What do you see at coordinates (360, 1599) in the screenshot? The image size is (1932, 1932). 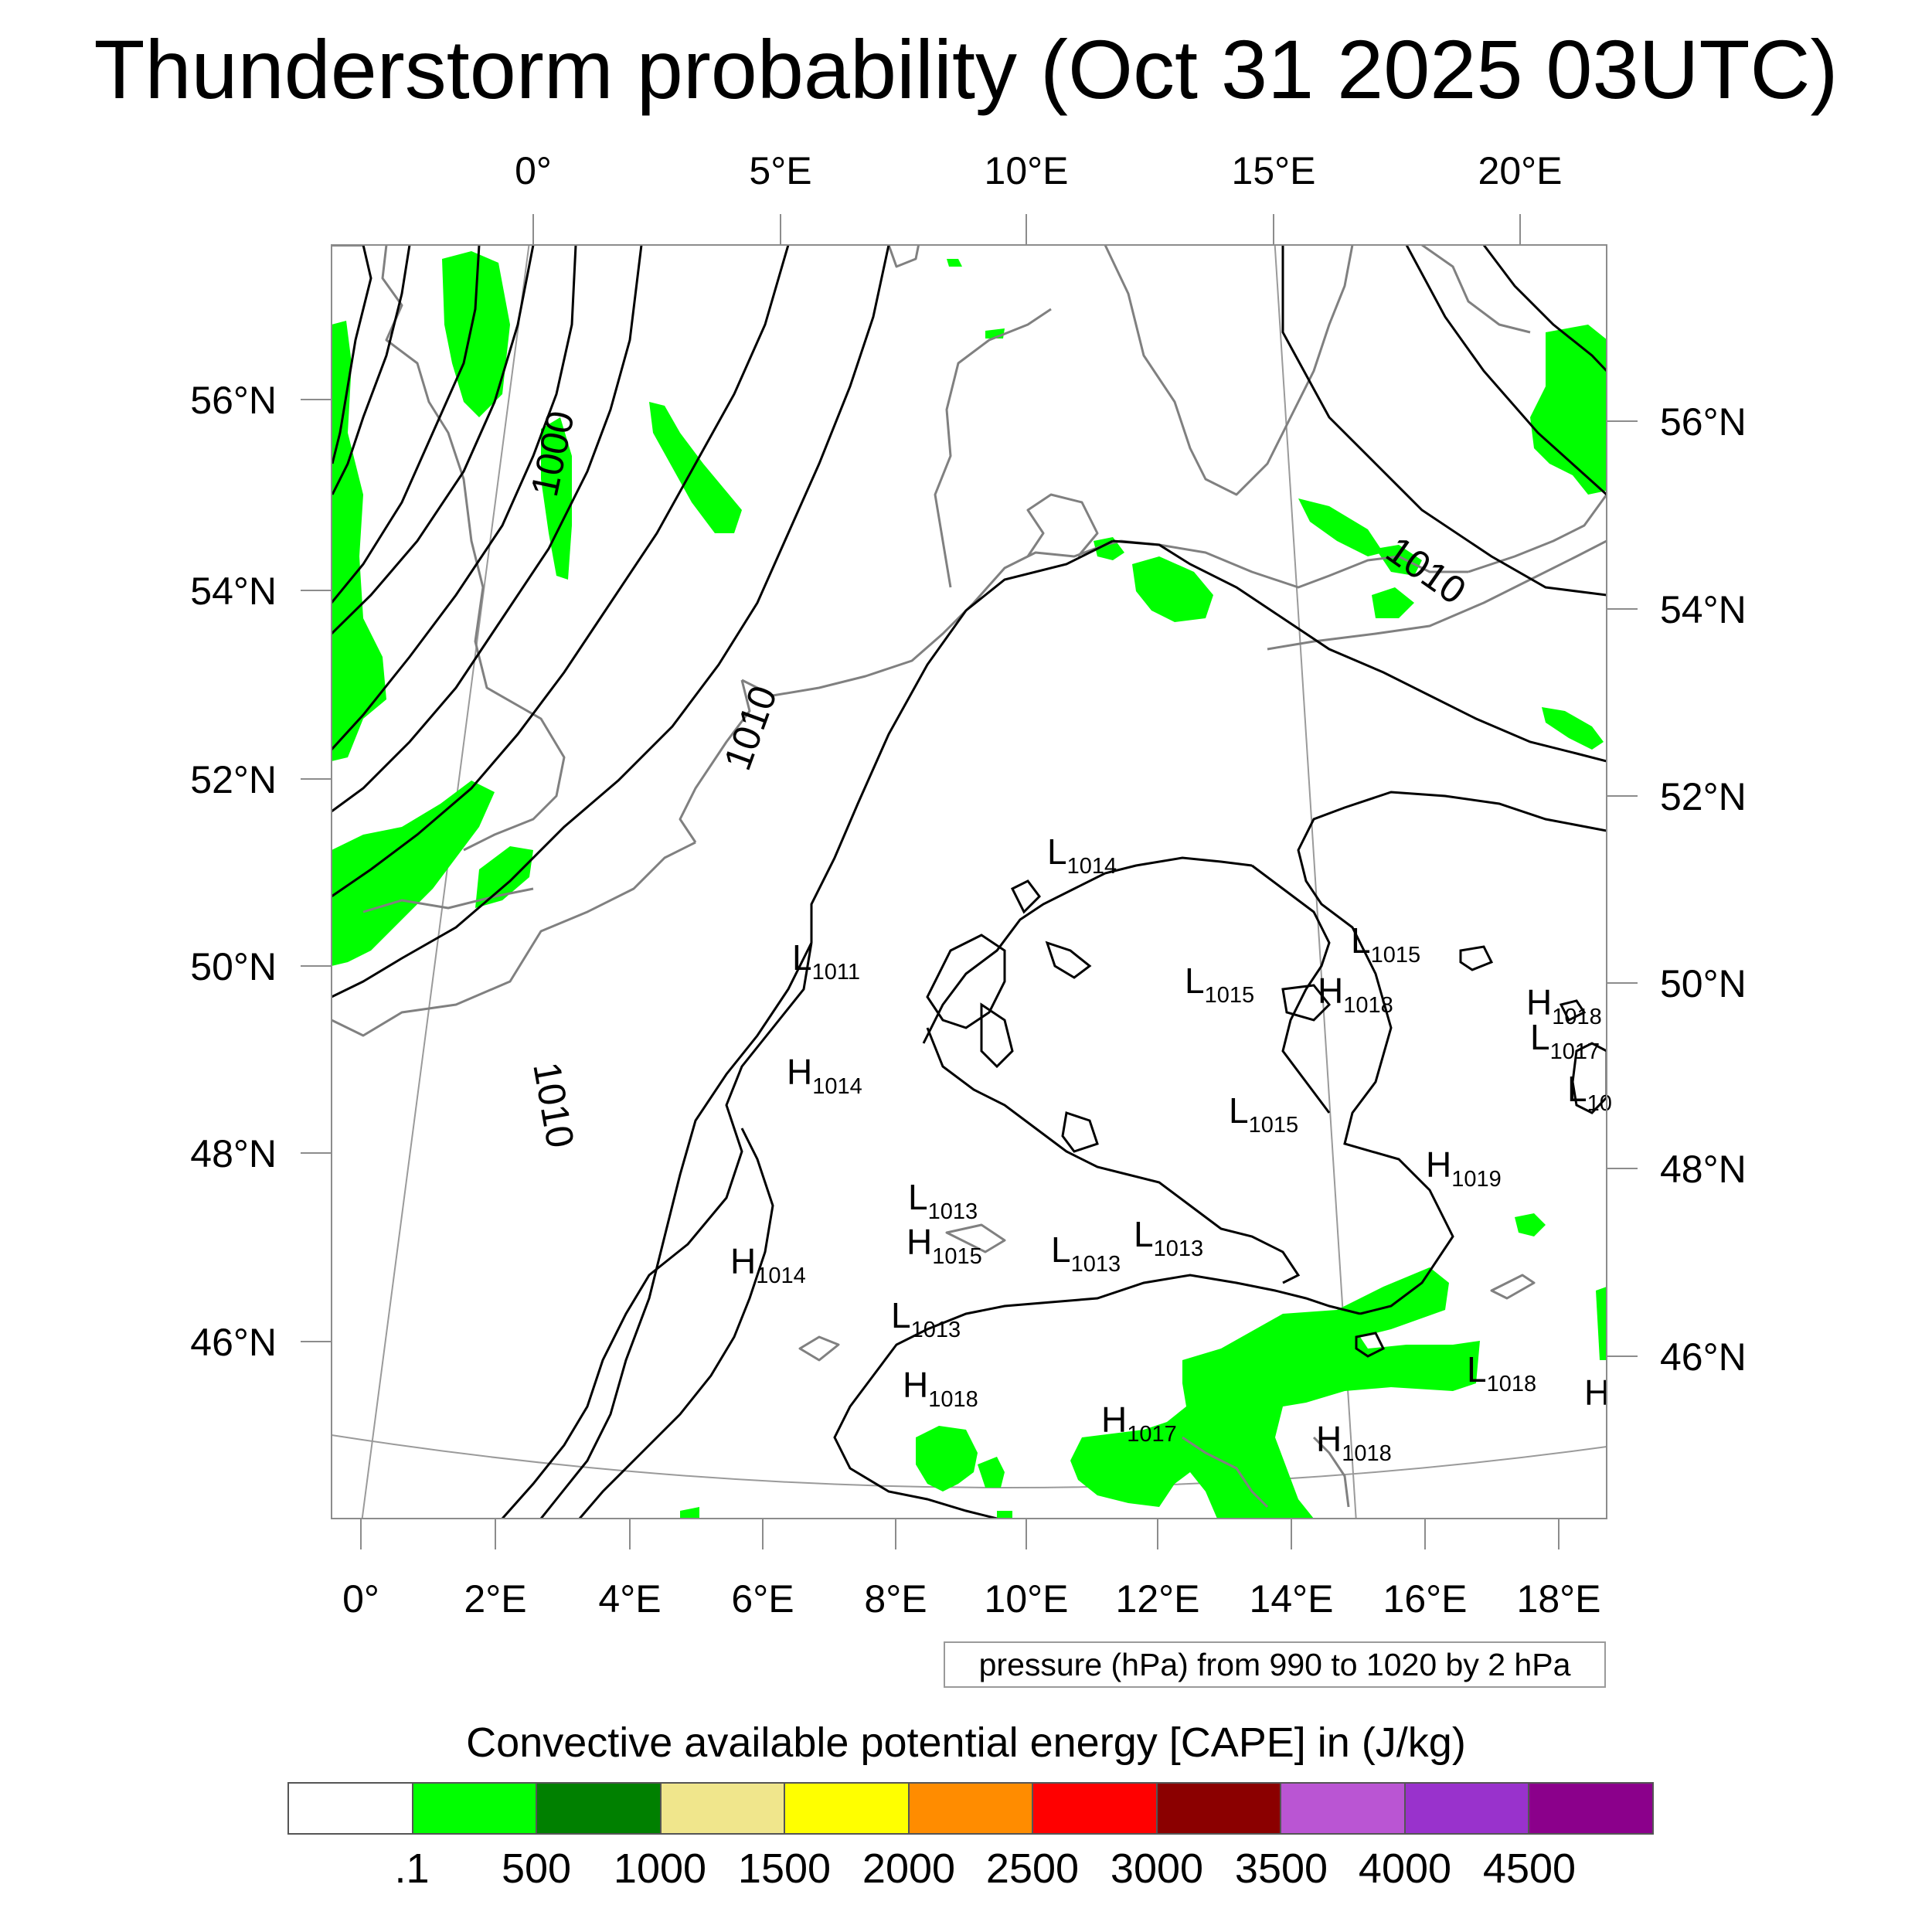 I see `bottom-lon-label: 0°` at bounding box center [360, 1599].